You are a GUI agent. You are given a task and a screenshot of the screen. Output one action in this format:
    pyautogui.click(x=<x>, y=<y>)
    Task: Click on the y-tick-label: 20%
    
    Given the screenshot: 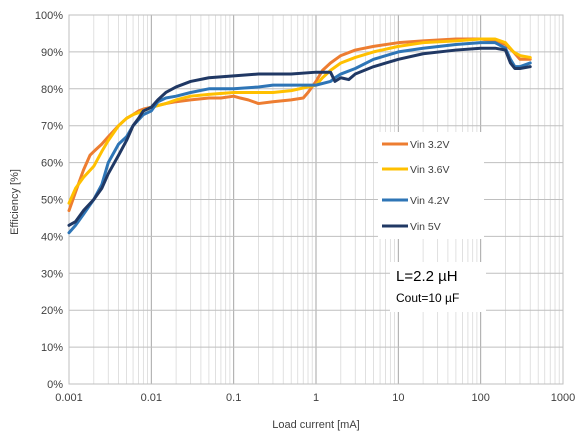 What is the action you would take?
    pyautogui.click(x=52, y=311)
    